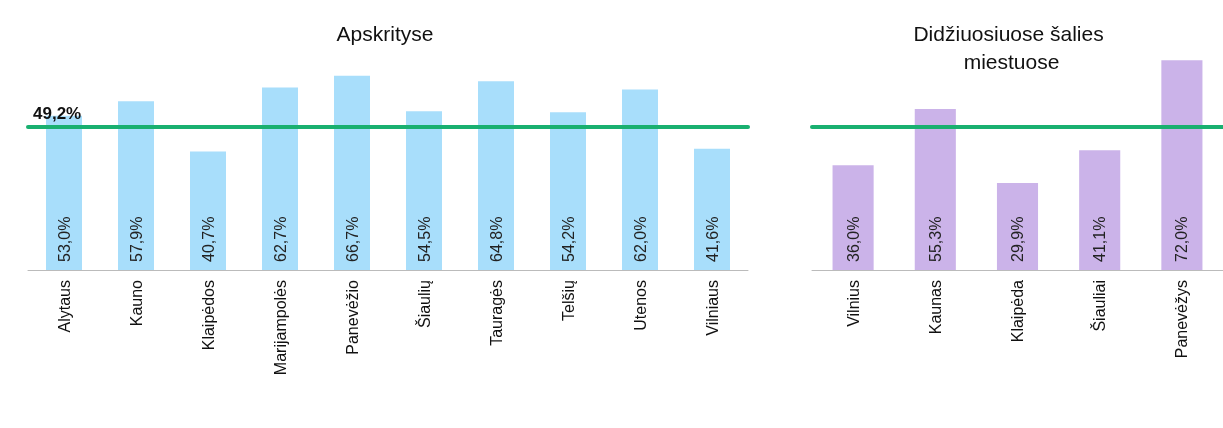 This screenshot has width=1223, height=428. Describe the element at coordinates (640, 239) in the screenshot. I see `data-label: 62,0%` at that location.